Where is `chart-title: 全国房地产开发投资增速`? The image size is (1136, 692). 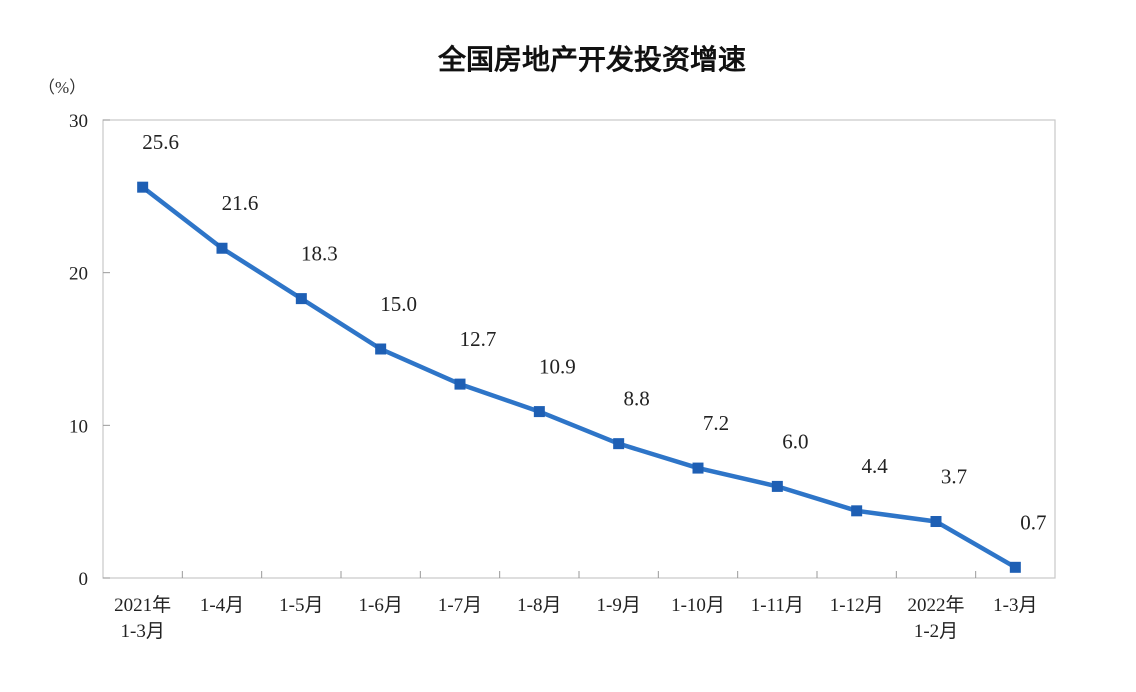 chart-title: 全国房地产开发投资增速 is located at coordinates (591, 59).